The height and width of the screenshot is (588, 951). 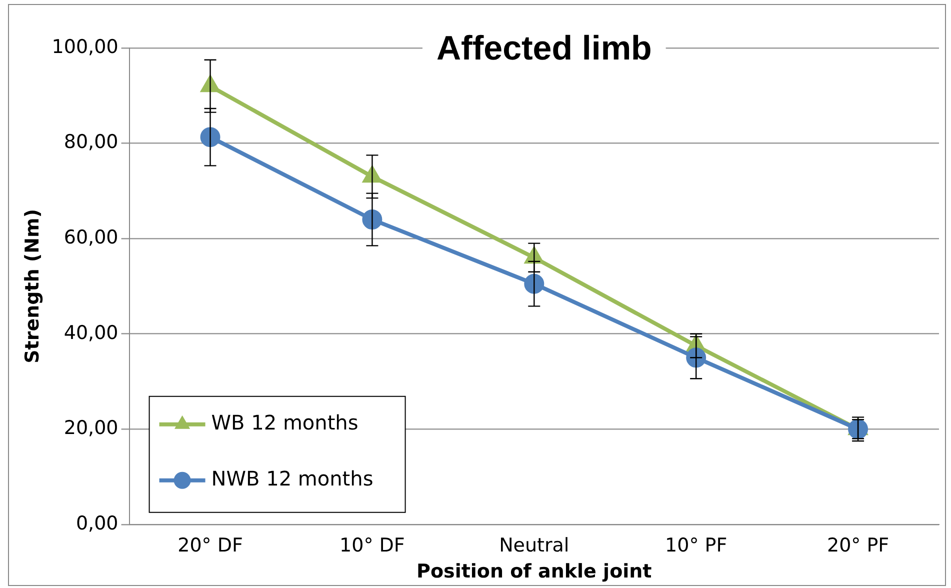 What do you see at coordinates (210, 545) in the screenshot?
I see `x-tick-label: 20° DF` at bounding box center [210, 545].